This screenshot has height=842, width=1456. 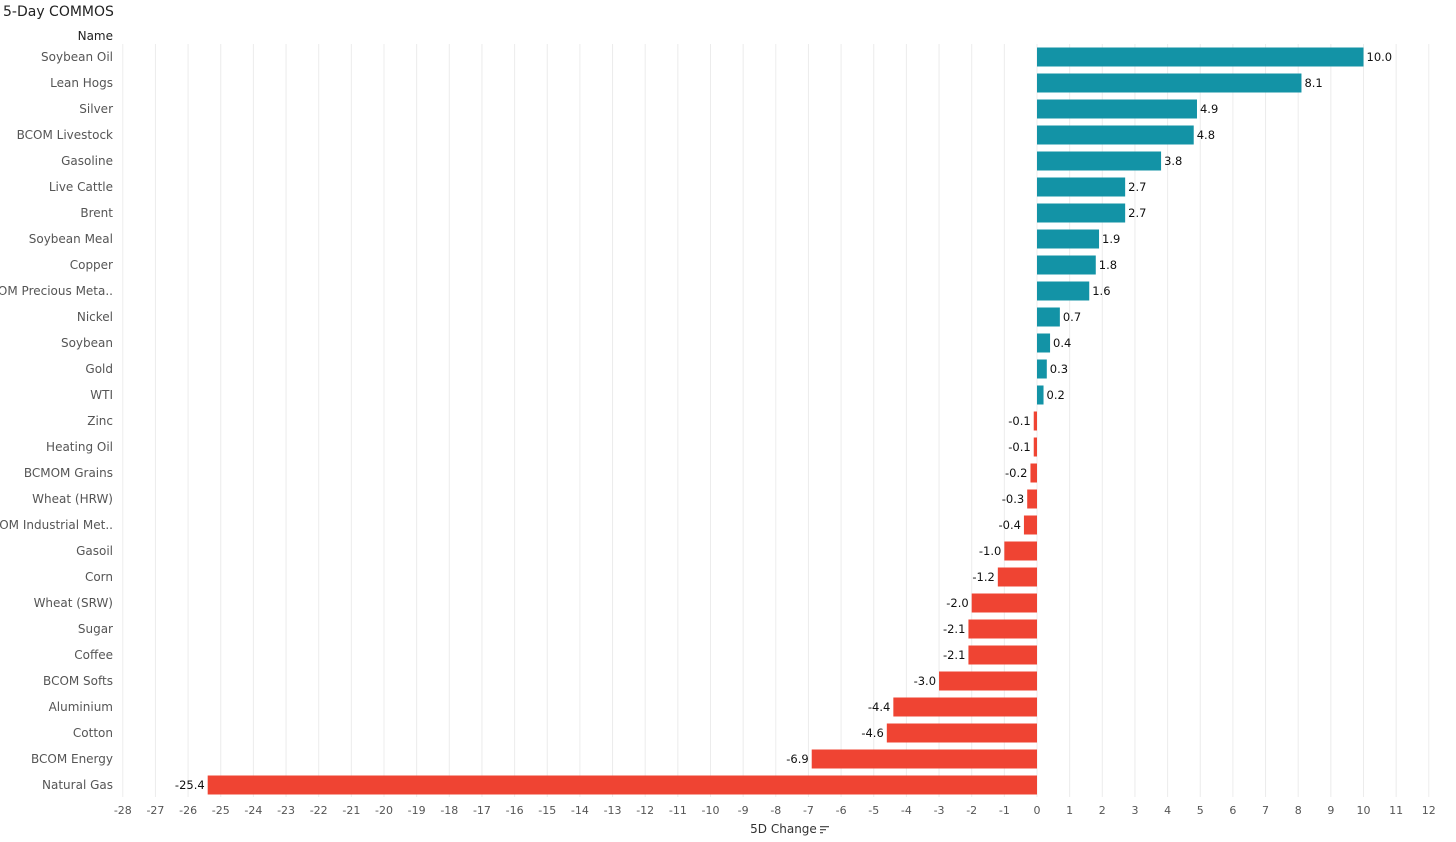 I want to click on data-label: 3.8, so click(x=1173, y=161).